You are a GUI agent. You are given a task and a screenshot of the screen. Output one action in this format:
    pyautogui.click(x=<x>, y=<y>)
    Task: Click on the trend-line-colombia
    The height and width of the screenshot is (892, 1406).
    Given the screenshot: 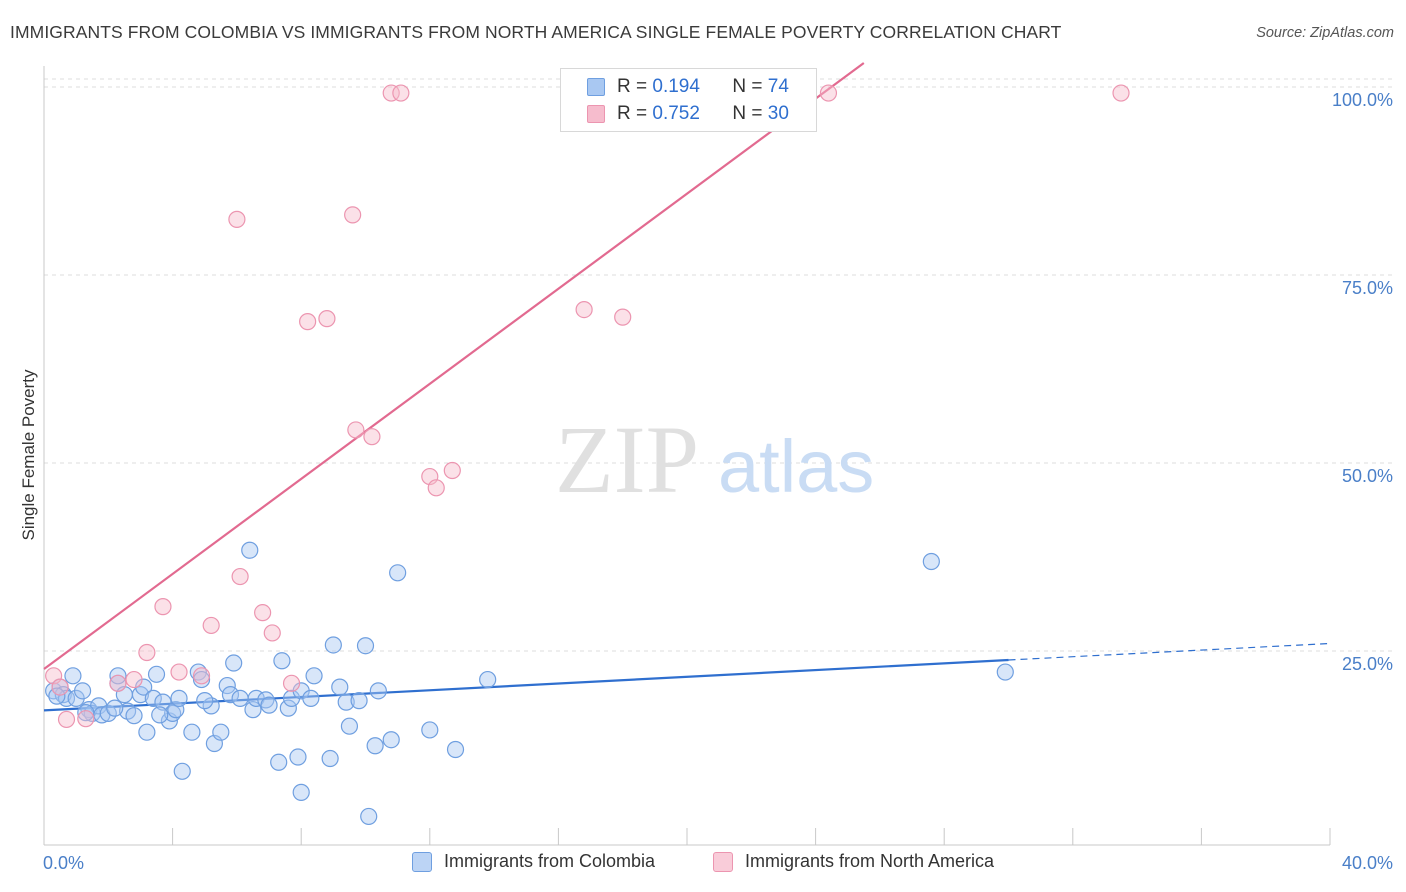 What is the action you would take?
    pyautogui.click(x=526, y=685)
    